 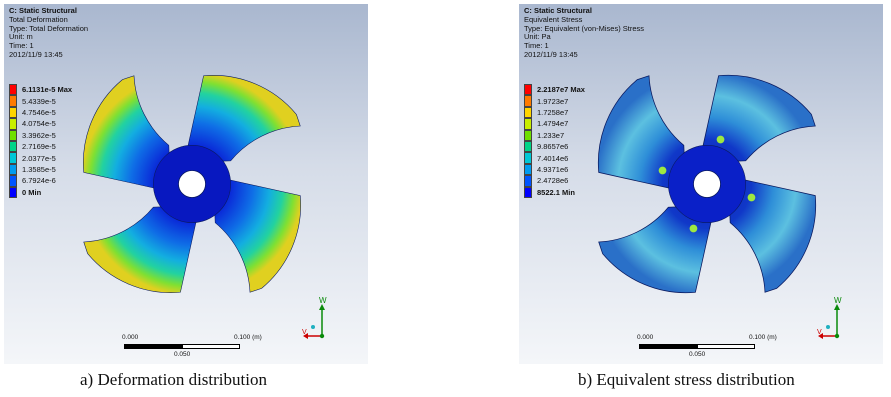 I want to click on legend-label: 6.7924e-6, so click(x=39, y=181).